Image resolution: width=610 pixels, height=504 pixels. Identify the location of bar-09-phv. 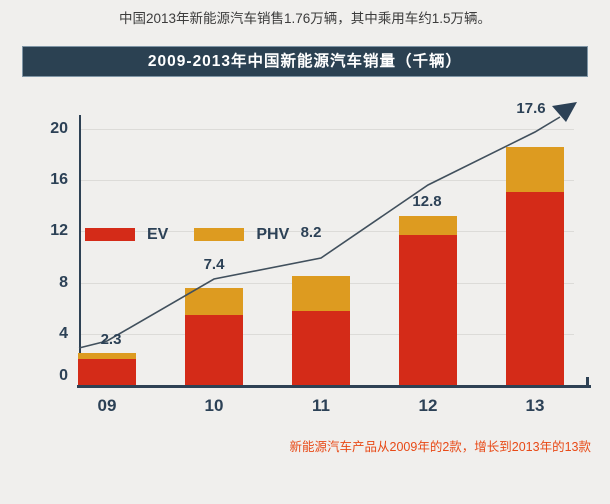
(107, 356).